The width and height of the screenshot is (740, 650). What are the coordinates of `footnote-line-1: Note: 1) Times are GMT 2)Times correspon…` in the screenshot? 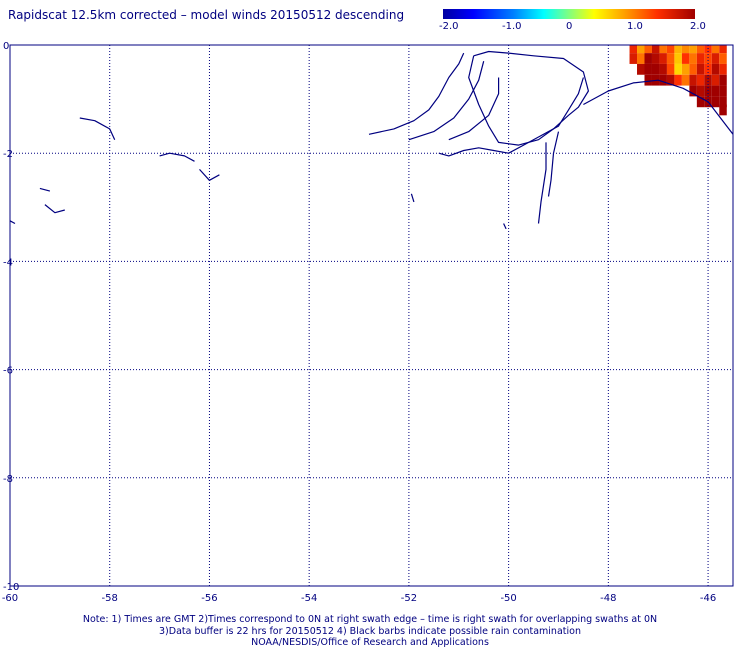 It's located at (370, 619).